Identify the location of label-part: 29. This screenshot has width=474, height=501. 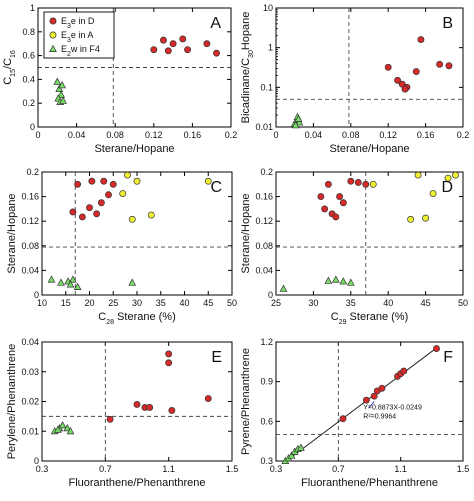
(343, 322).